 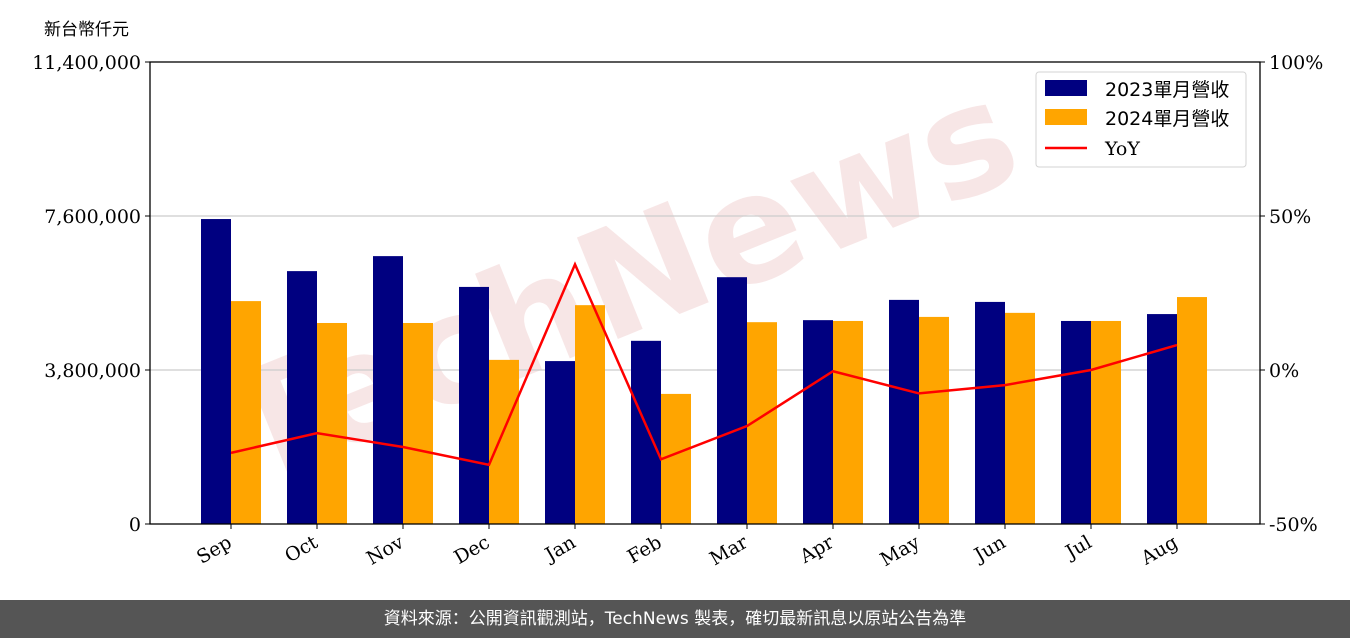 I want to click on bar-2023-feb, so click(x=646, y=432).